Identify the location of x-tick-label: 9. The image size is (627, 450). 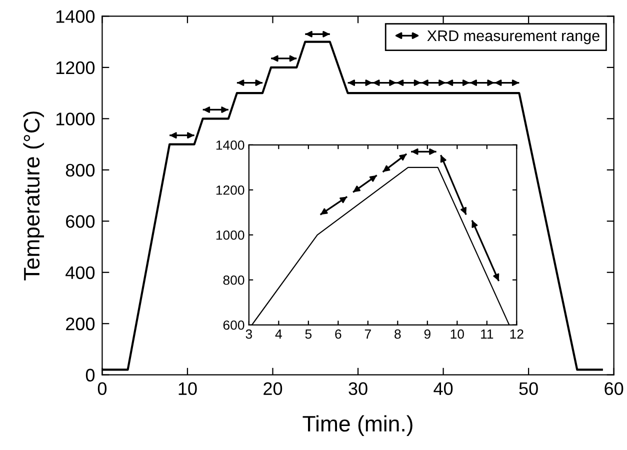
(427, 334).